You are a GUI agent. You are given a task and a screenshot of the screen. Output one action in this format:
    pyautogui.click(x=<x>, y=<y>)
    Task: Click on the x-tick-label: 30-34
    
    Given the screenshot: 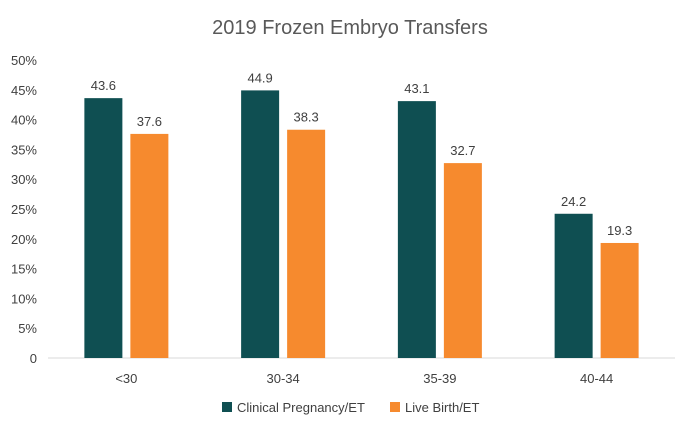 What is the action you would take?
    pyautogui.click(x=283, y=378)
    